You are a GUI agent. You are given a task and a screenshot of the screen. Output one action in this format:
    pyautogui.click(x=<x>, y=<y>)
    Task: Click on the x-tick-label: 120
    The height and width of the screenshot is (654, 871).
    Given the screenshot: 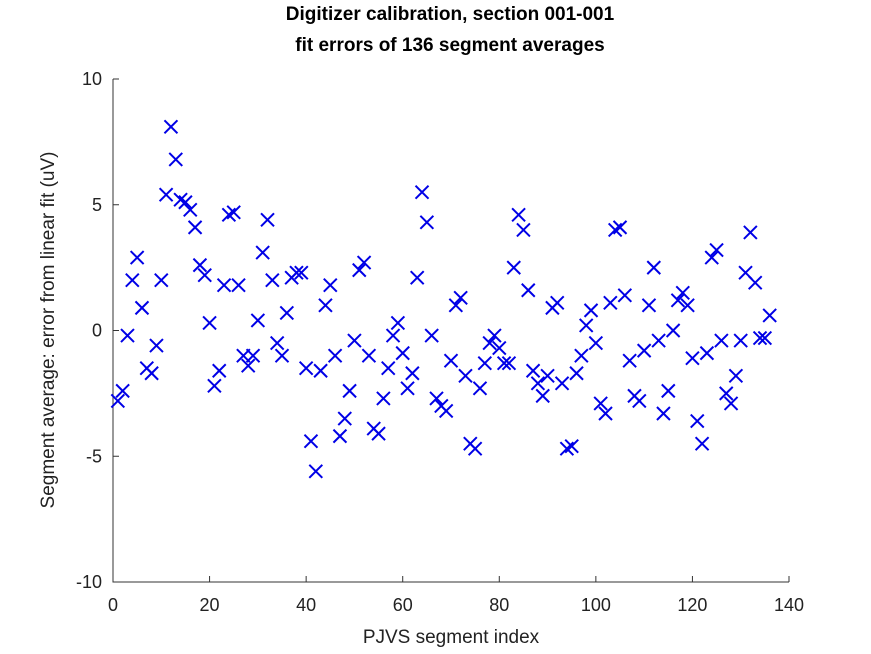 What is the action you would take?
    pyautogui.click(x=692, y=605)
    